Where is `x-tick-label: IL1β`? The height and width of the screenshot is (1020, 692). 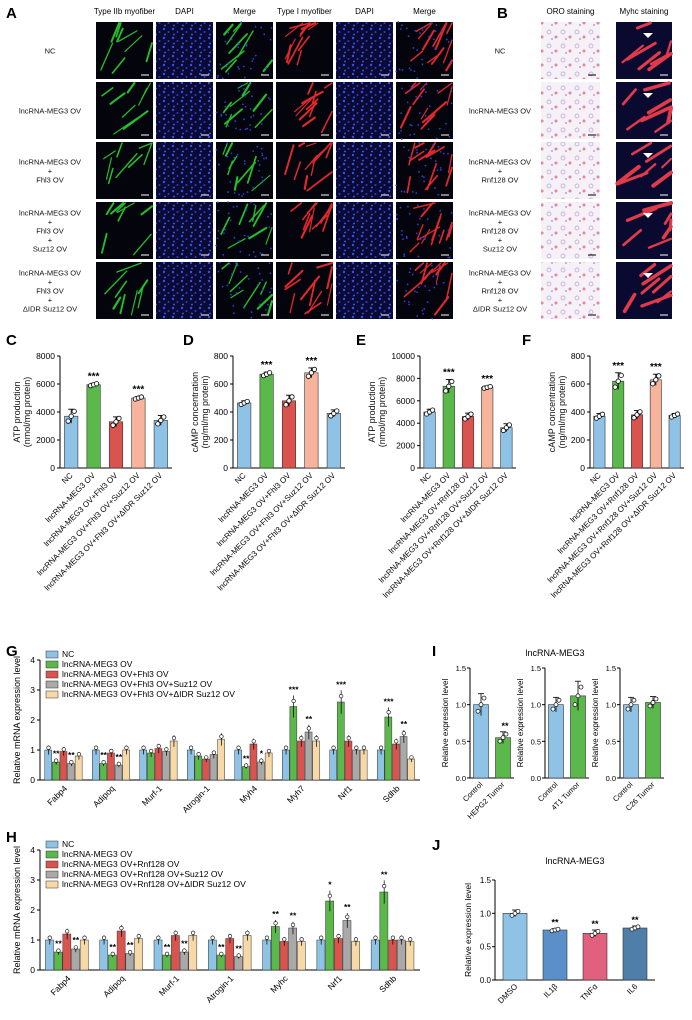
x-tick-label: IL1β is located at coordinates (551, 991).